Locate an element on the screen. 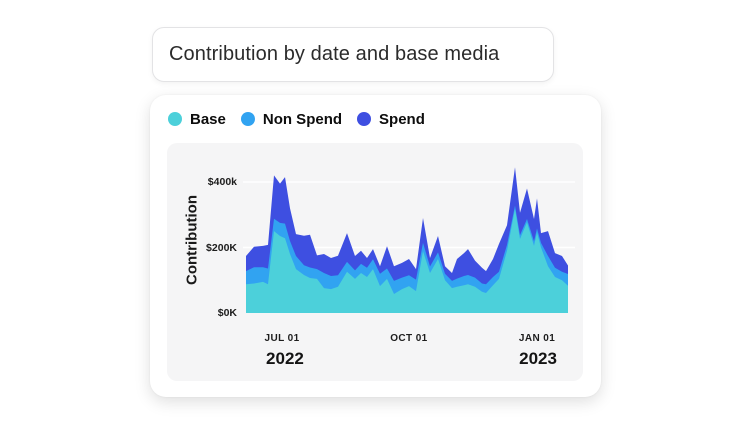 The image size is (750, 423). x-tick-label: JAN 01 is located at coordinates (537, 338).